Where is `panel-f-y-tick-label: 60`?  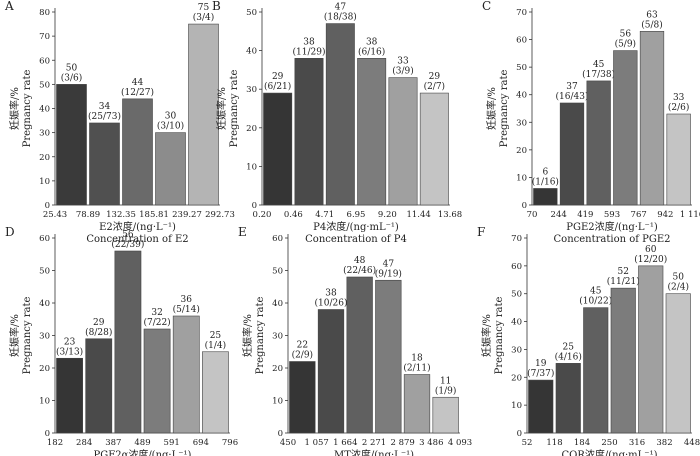
panel-f-y-tick-label: 60 is located at coordinates (516, 267).